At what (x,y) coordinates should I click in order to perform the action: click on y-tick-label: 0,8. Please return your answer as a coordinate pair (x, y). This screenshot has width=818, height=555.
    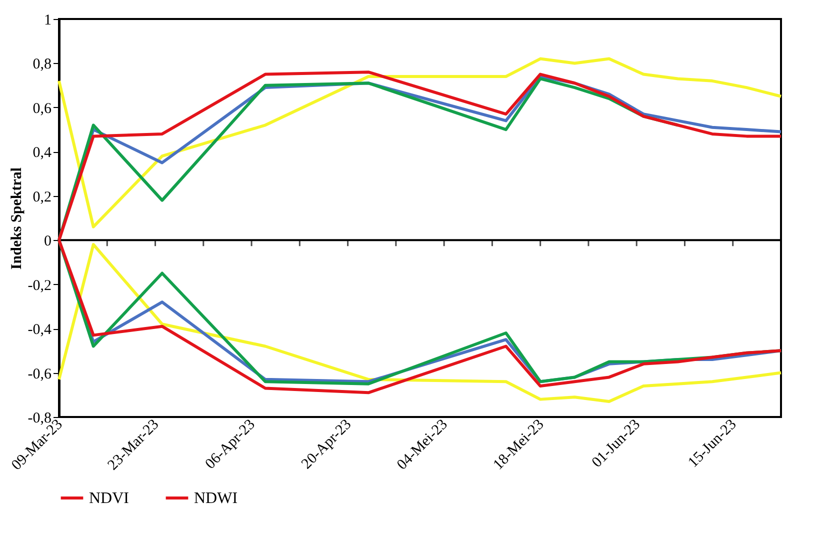
    Looking at the image, I should click on (42, 64).